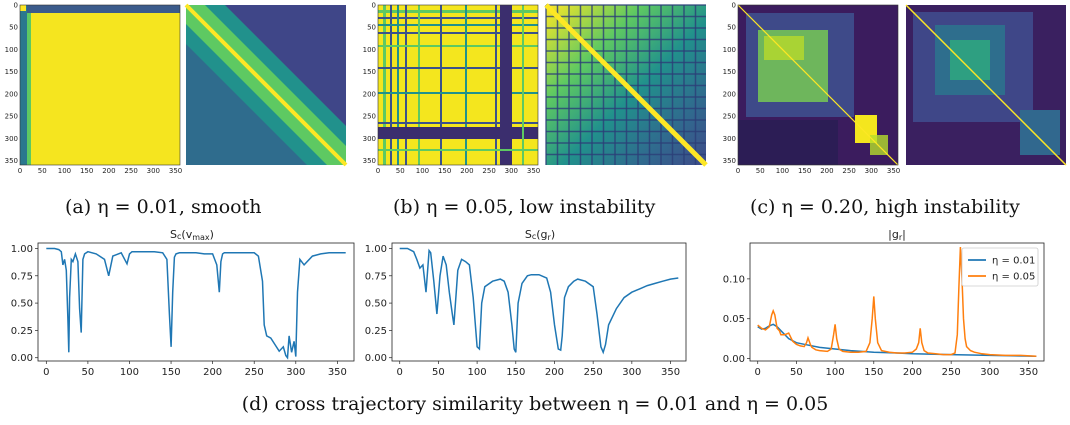 The height and width of the screenshot is (425, 1070). I want to click on caption-c: (c) η = 0.20, high instability, so click(885, 207).